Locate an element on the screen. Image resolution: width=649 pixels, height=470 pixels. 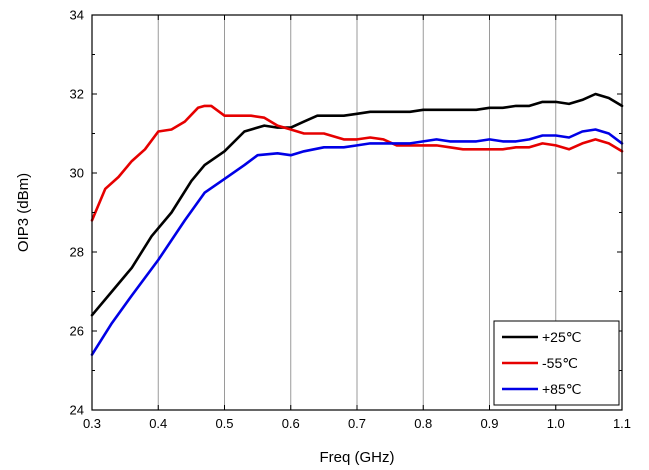
x-tick-label: 1.1 is located at coordinates (622, 423).